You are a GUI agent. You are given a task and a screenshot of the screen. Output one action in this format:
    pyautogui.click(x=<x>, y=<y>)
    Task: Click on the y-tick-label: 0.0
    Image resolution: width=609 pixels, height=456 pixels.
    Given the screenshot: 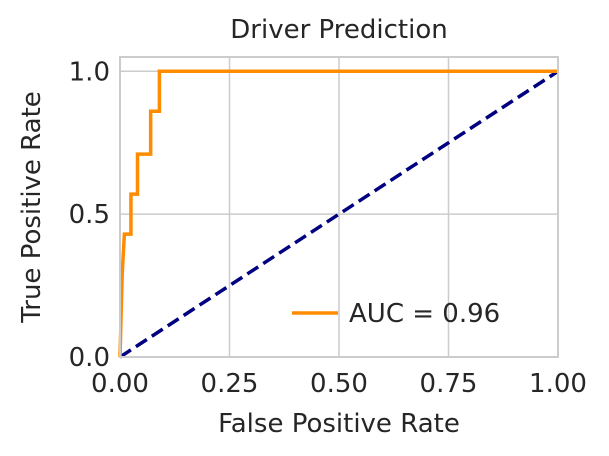 What is the action you would take?
    pyautogui.click(x=89, y=358)
    